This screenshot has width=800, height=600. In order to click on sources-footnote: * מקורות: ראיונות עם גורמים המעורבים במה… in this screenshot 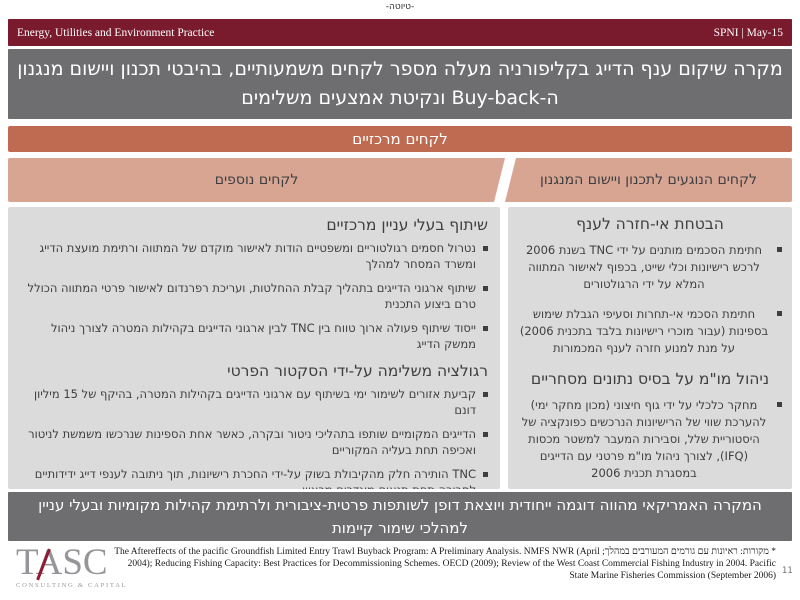, I will do `click(445, 564)`.